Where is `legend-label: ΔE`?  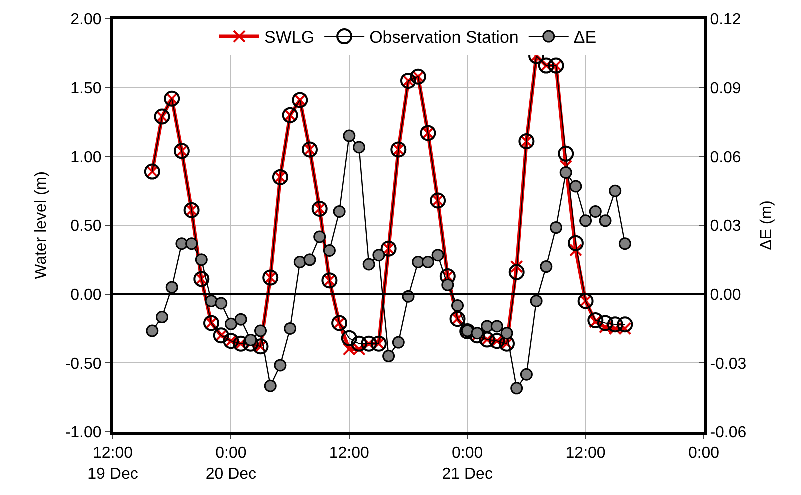 legend-label: ΔE is located at coordinates (585, 38).